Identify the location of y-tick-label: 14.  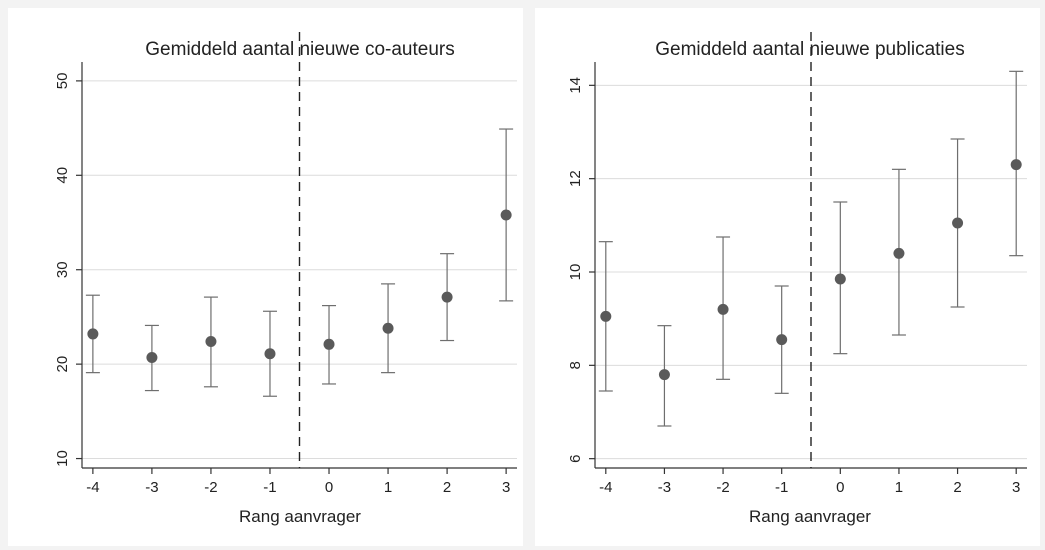
(575, 85).